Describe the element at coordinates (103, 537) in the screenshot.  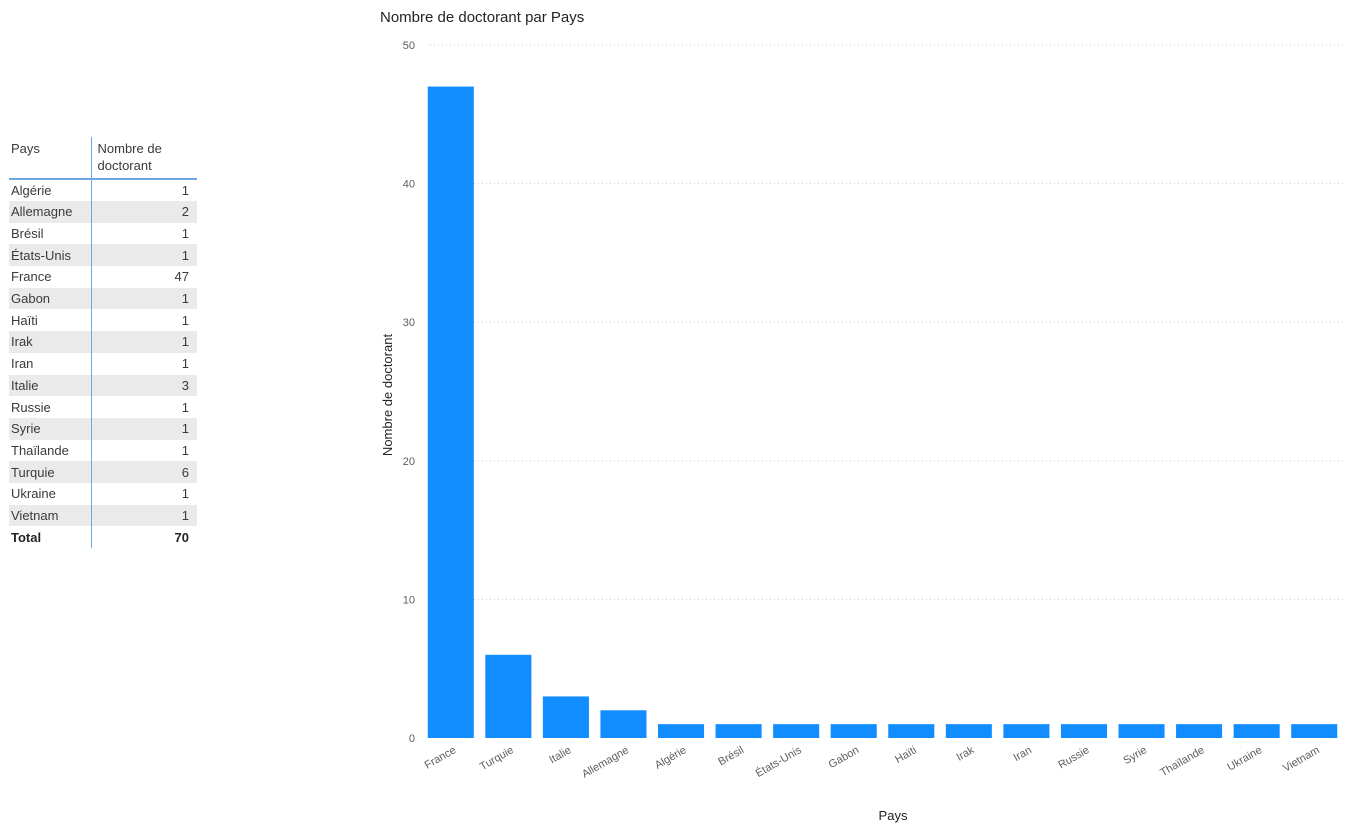
I see `table-total-row: Total 70` at that location.